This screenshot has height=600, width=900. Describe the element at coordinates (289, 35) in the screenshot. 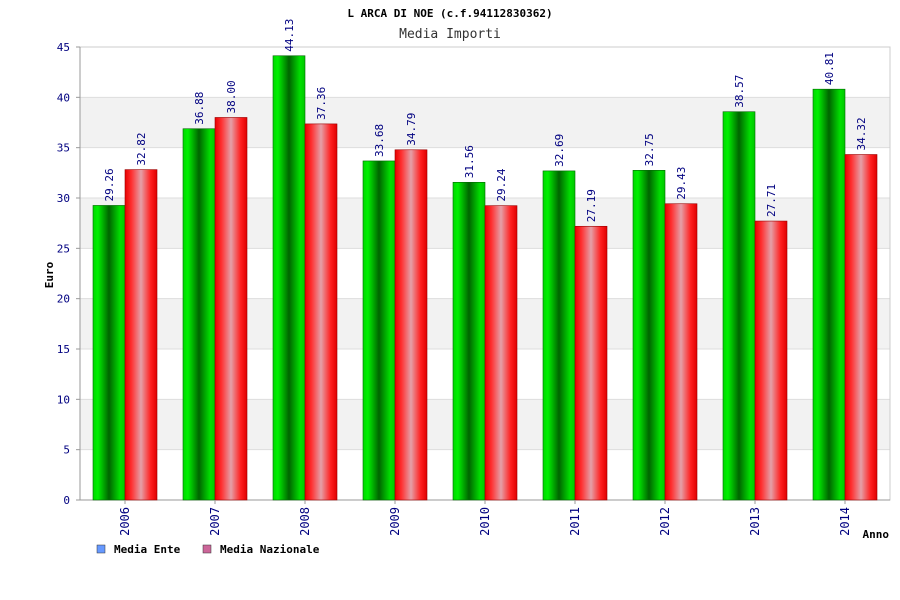

I see `data-label: 44.13` at that location.